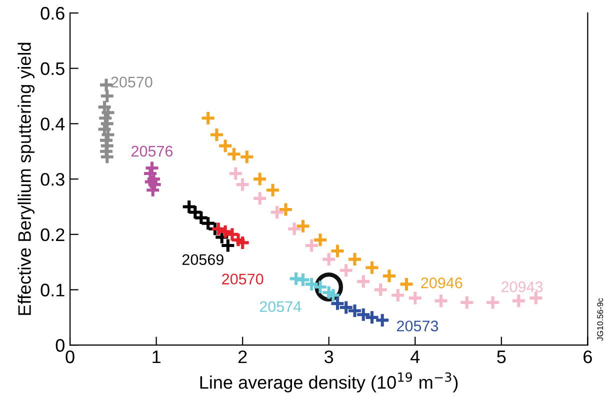  What do you see at coordinates (70, 357) in the screenshot?
I see `x-tick-label: 0` at bounding box center [70, 357].